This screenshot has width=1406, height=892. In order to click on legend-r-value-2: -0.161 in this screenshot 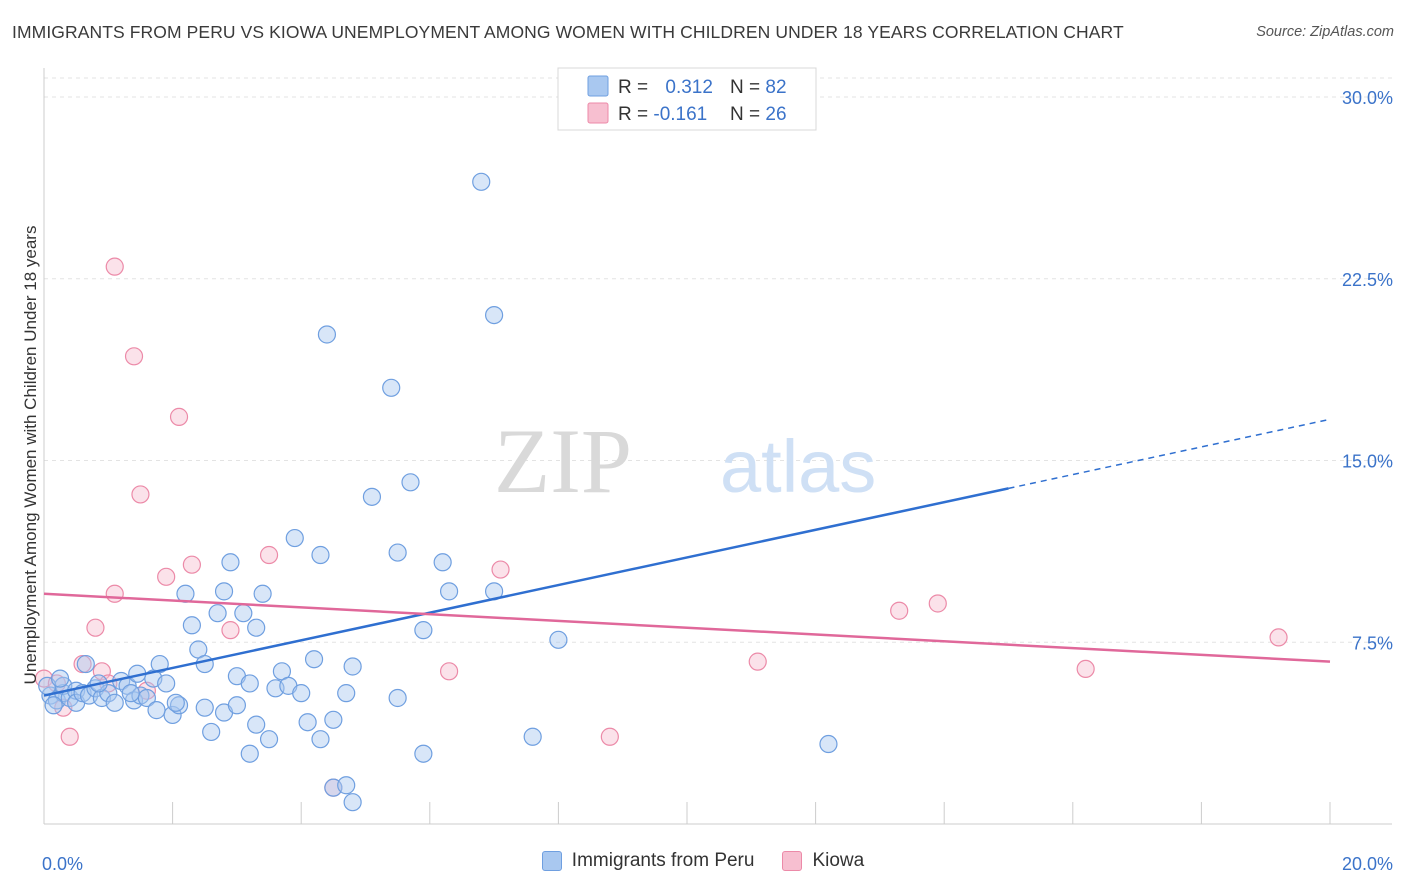, I will do `click(680, 114)`.